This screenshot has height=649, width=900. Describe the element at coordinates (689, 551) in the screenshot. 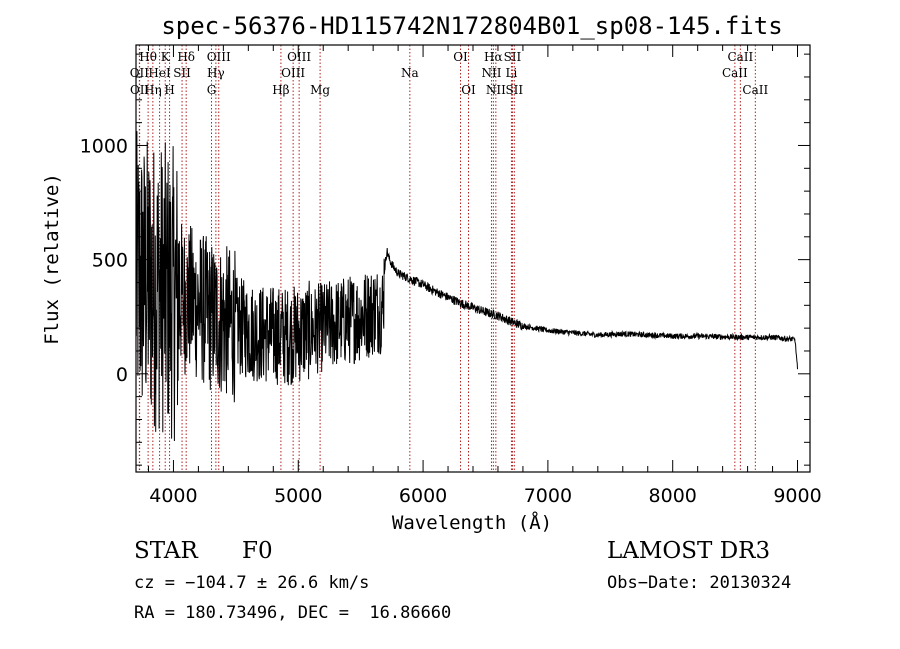

I see `survey-name: LAMOST DR3` at that location.